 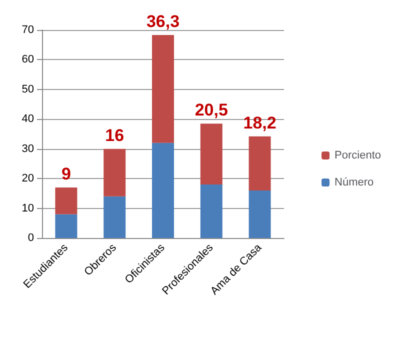 I want to click on y-tick-label: 70, so click(x=28, y=30).